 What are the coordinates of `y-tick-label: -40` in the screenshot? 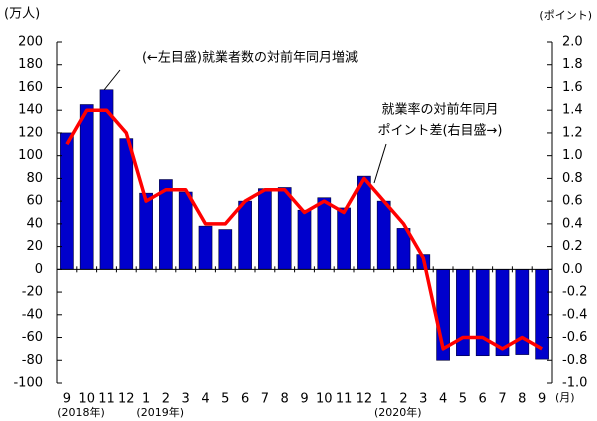 It's located at (32, 314).